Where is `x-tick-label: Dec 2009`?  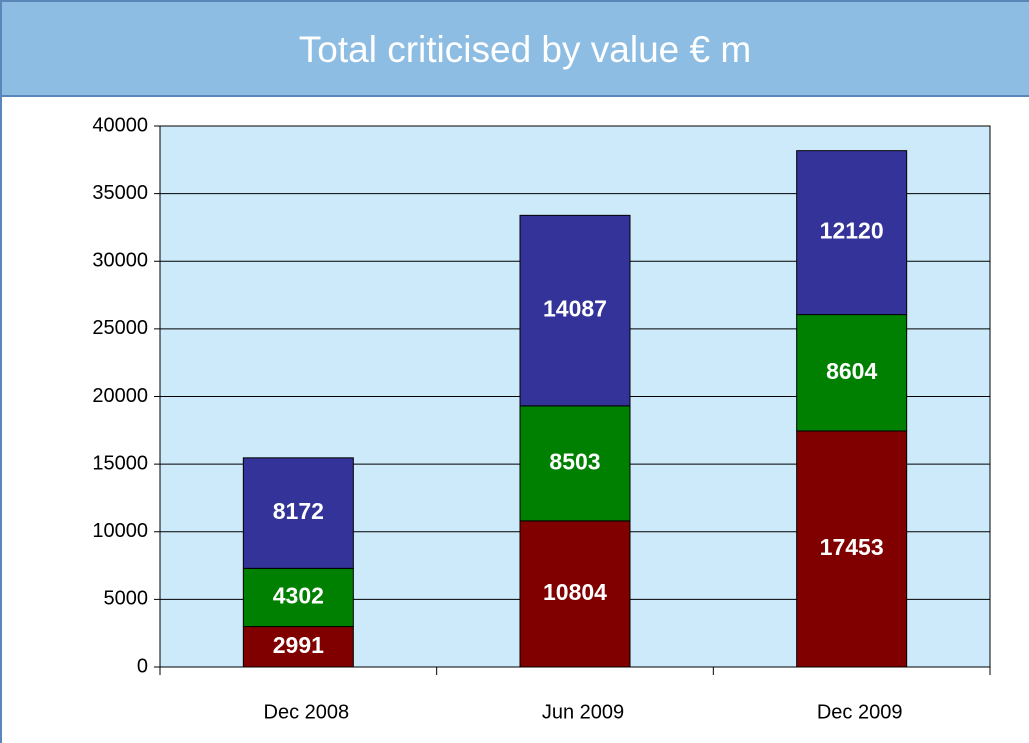
x-tick-label: Dec 2009 is located at coordinates (860, 712).